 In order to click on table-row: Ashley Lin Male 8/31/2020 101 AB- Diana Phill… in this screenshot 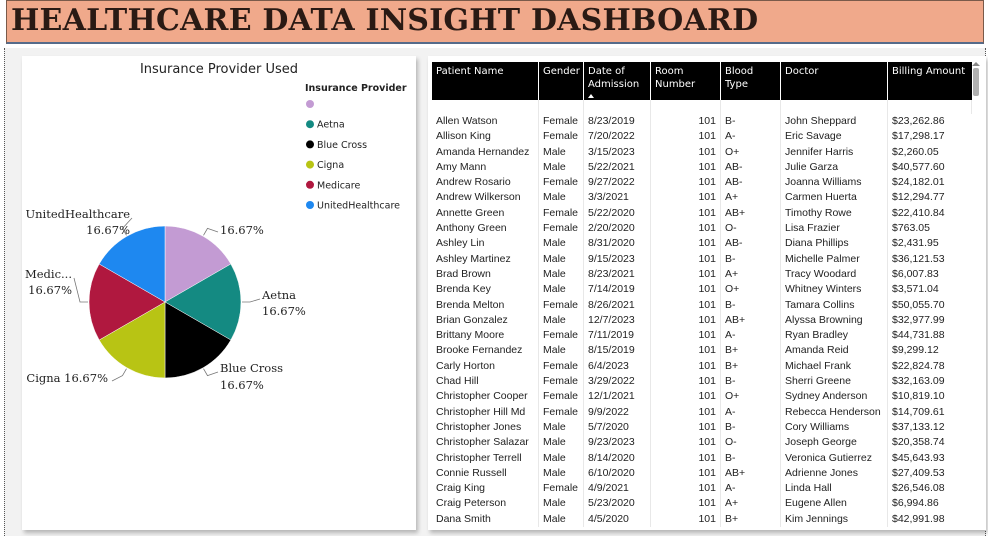, I will do `click(702, 244)`.